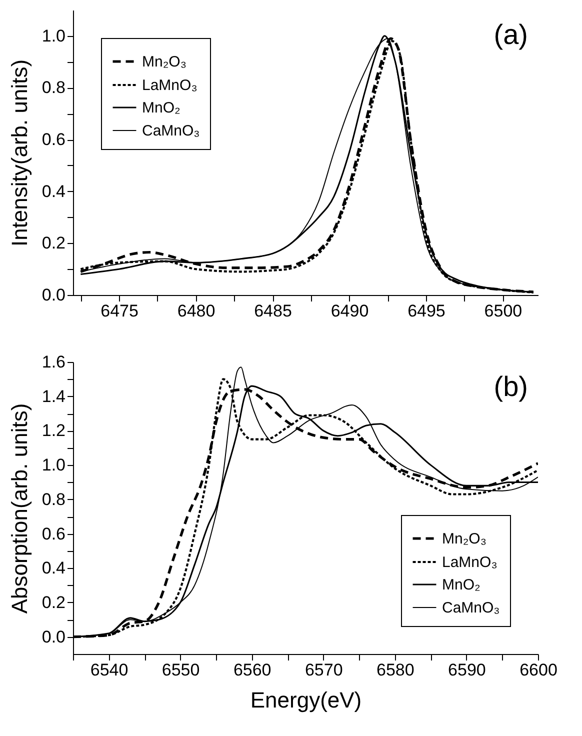 The image size is (582, 736). What do you see at coordinates (54, 362) in the screenshot?
I see `y-tick-label: 1.6` at bounding box center [54, 362].